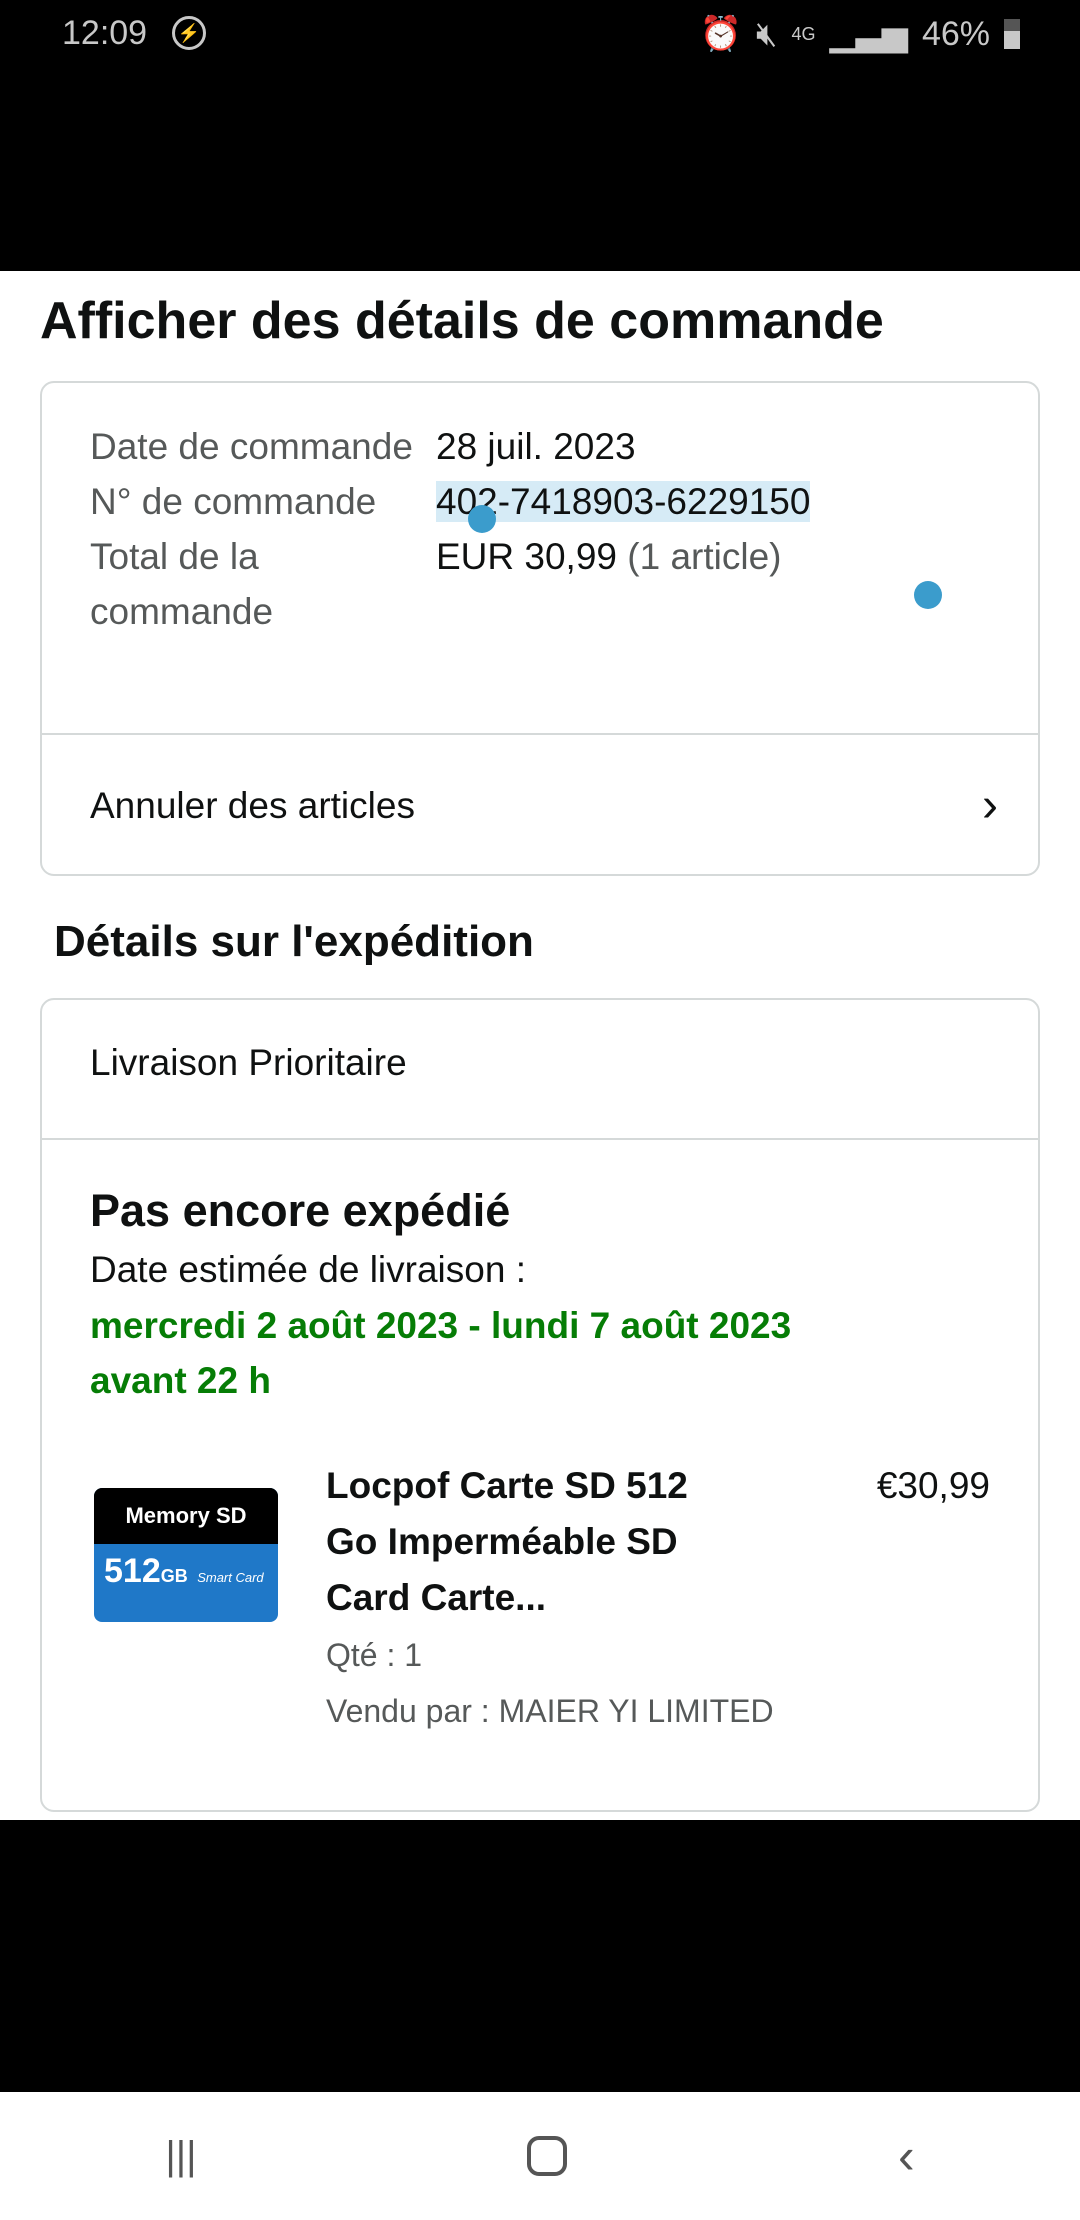  Describe the element at coordinates (803, 33) in the screenshot. I see `network-label: 4G` at that location.